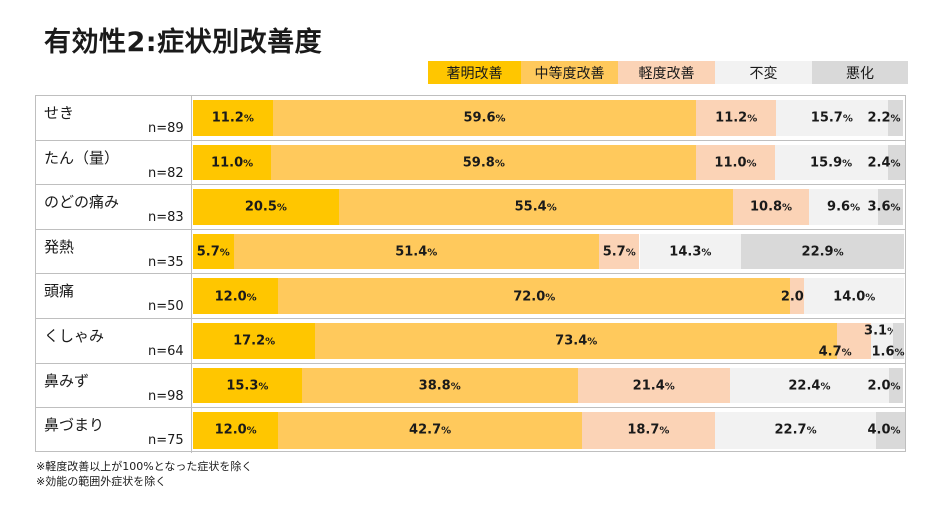 The image size is (940, 508). I want to click on data-label: 20.5%, so click(265, 207).